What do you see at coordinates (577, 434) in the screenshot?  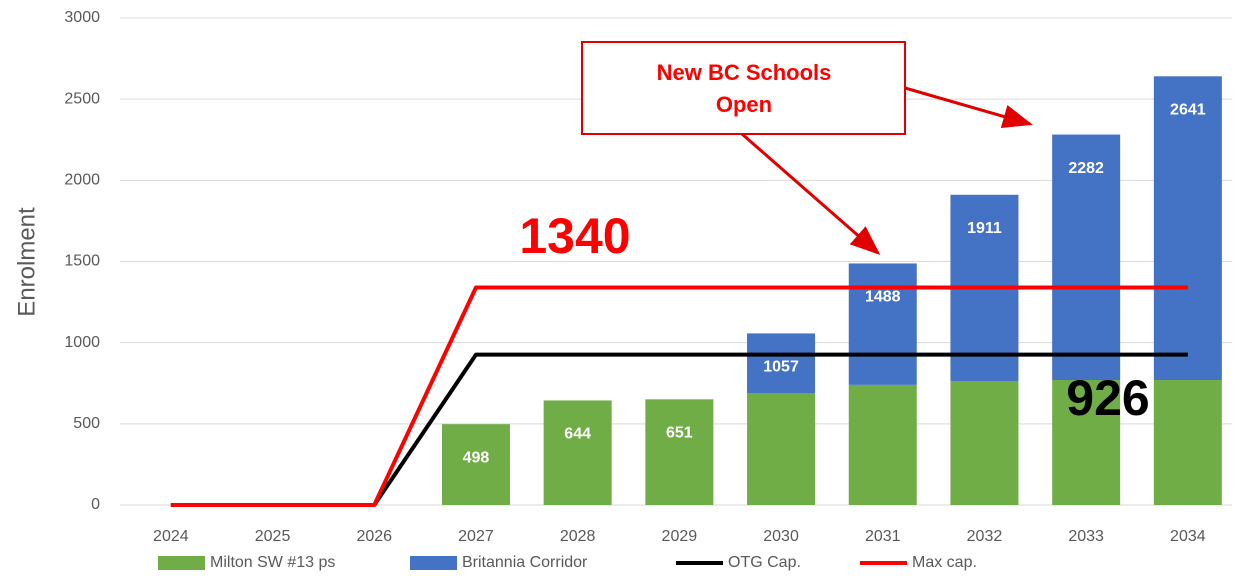 I see `data-label: 644` at bounding box center [577, 434].